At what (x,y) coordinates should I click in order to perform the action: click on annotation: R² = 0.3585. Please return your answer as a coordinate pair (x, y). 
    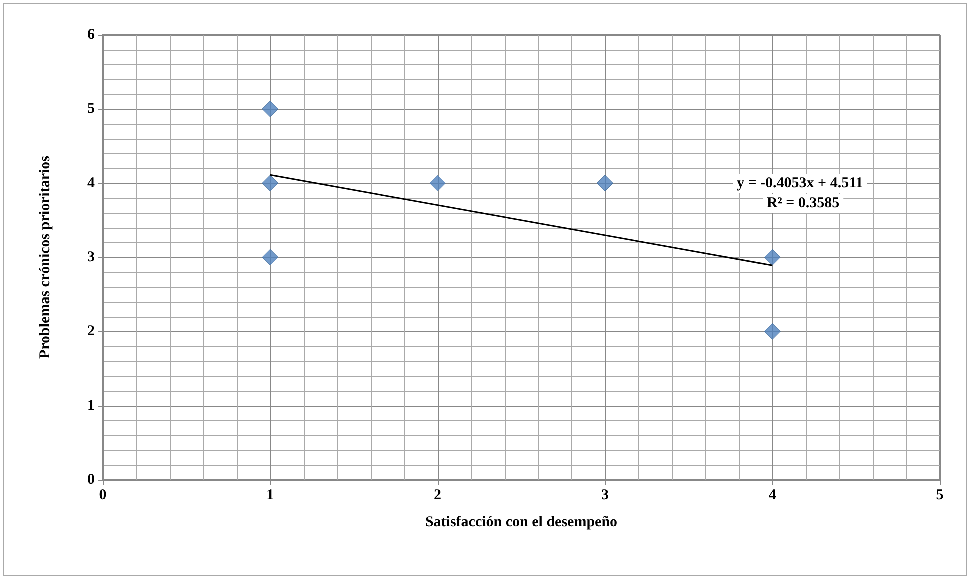
    Looking at the image, I should click on (803, 204).